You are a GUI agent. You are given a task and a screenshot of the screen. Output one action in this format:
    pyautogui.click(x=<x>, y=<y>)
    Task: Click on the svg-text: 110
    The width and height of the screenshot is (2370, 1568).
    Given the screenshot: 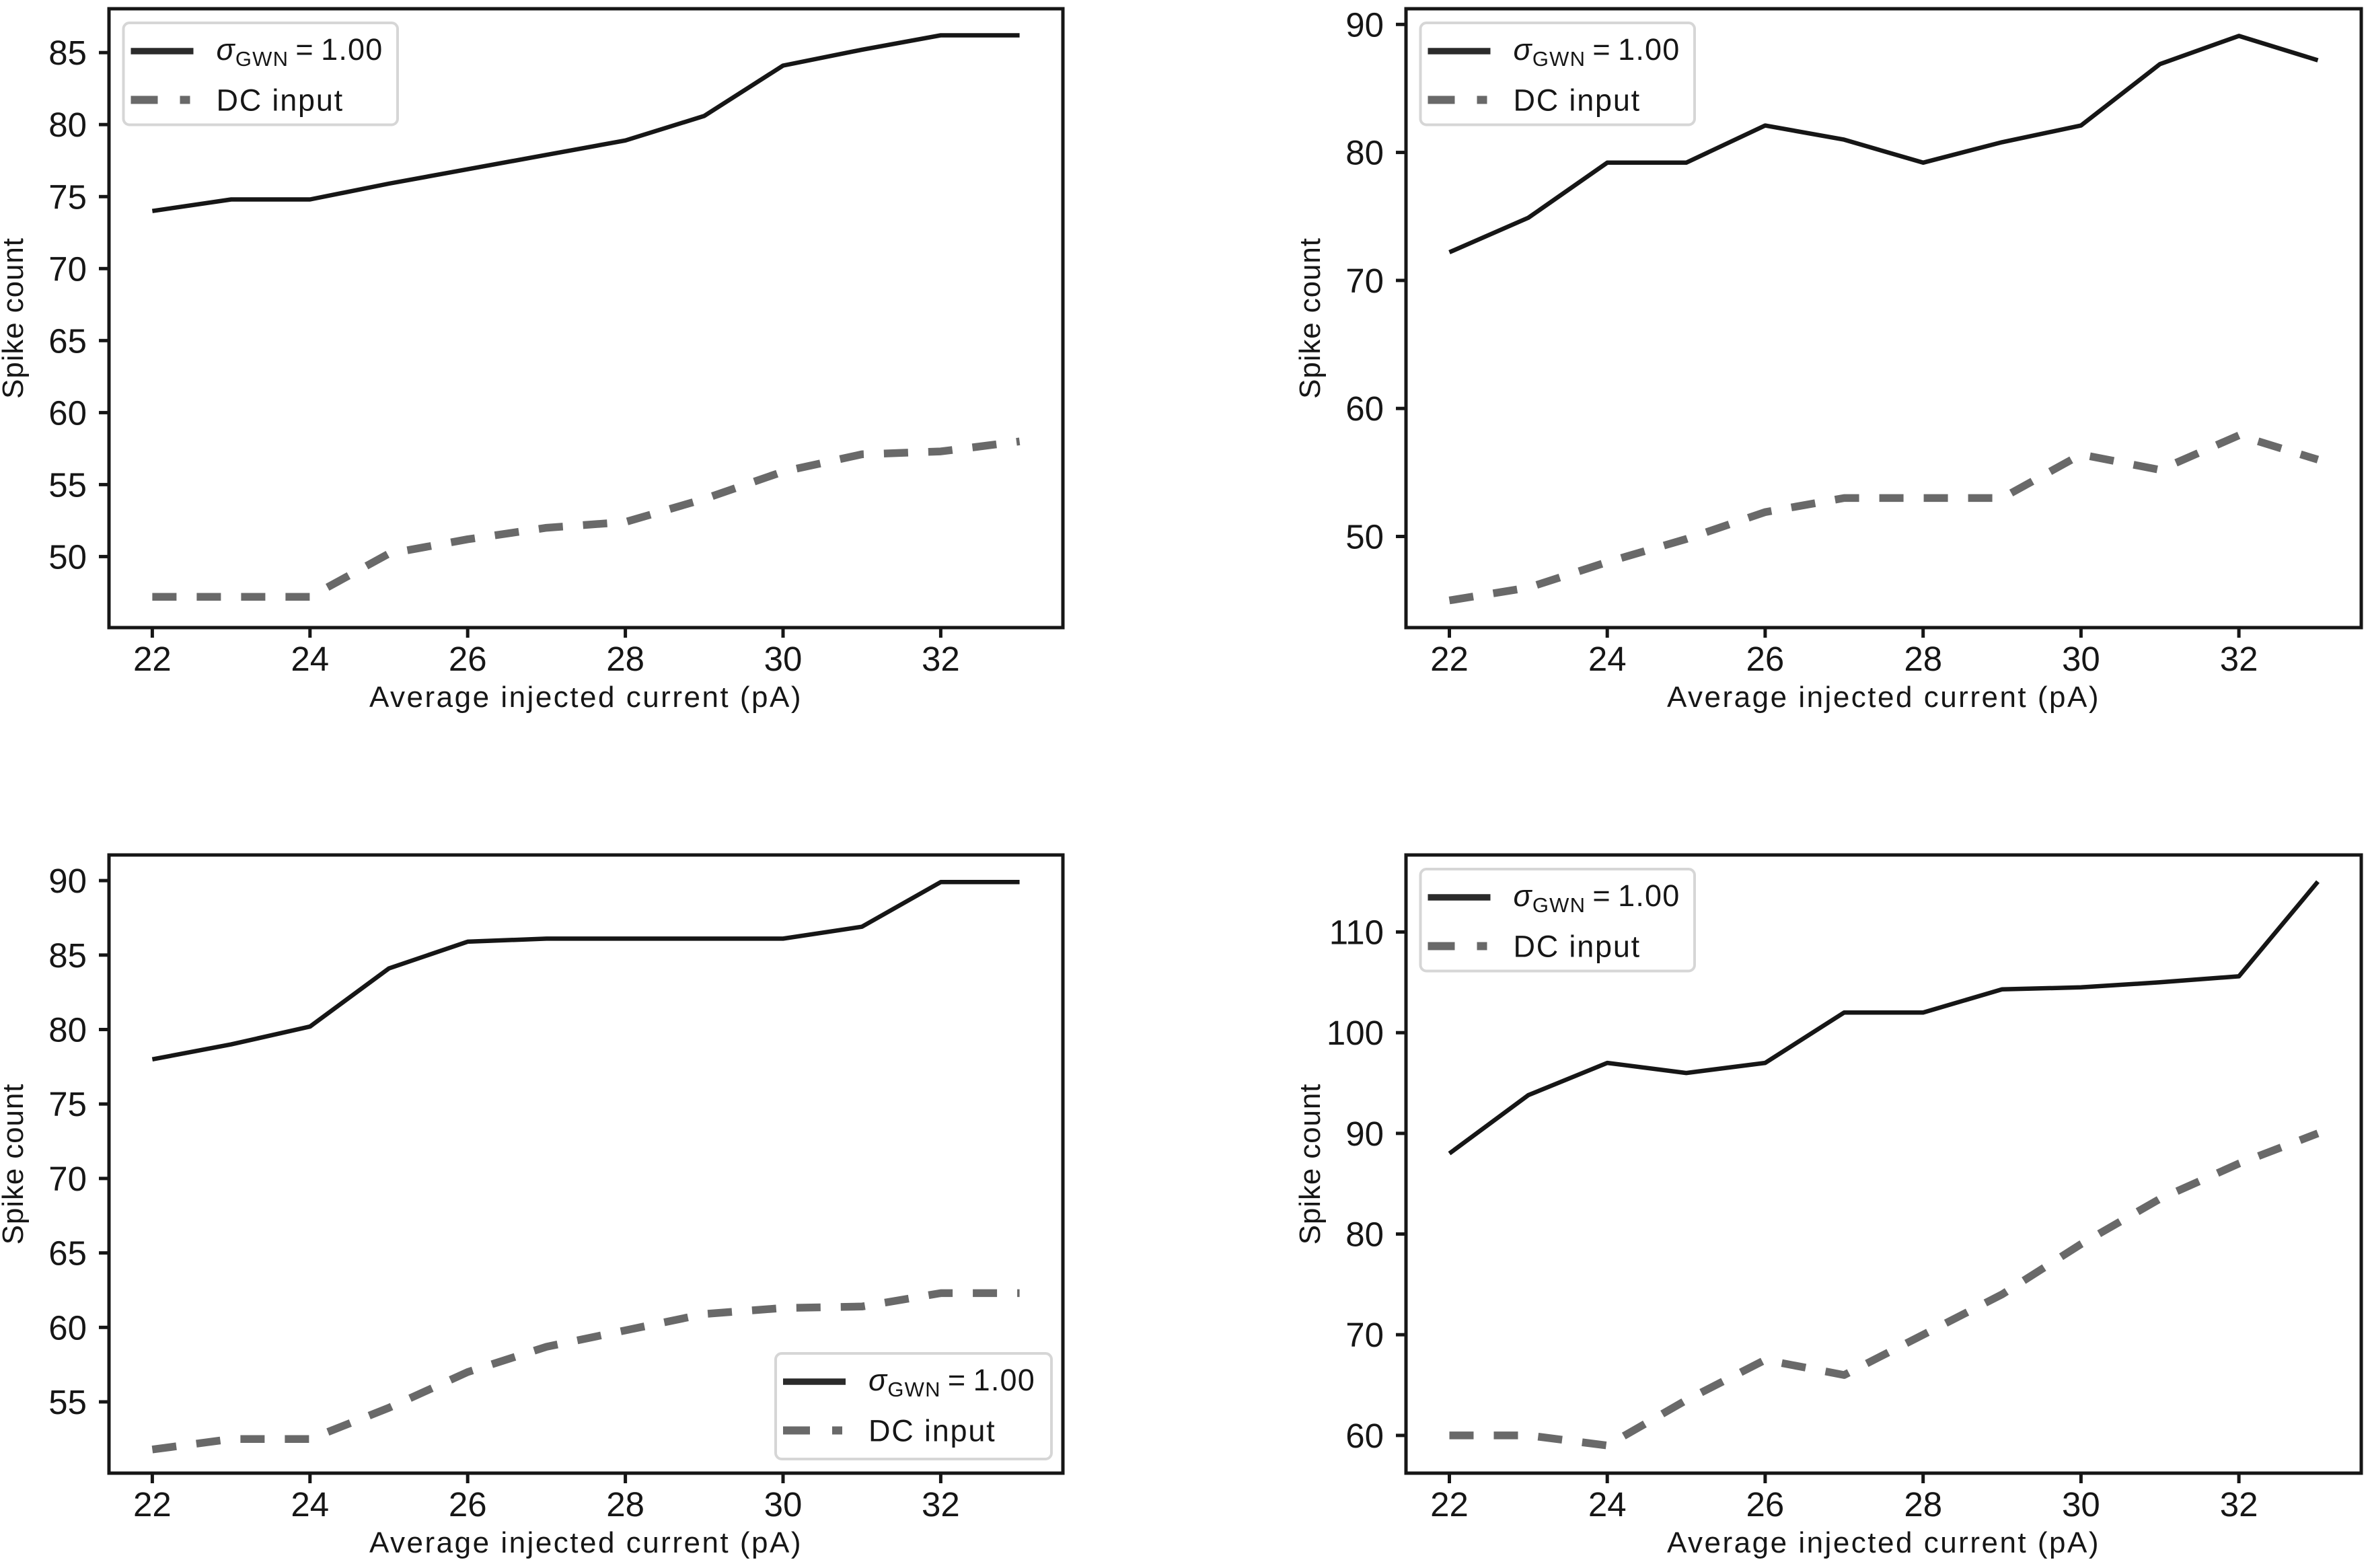 What is the action you would take?
    pyautogui.click(x=1356, y=932)
    